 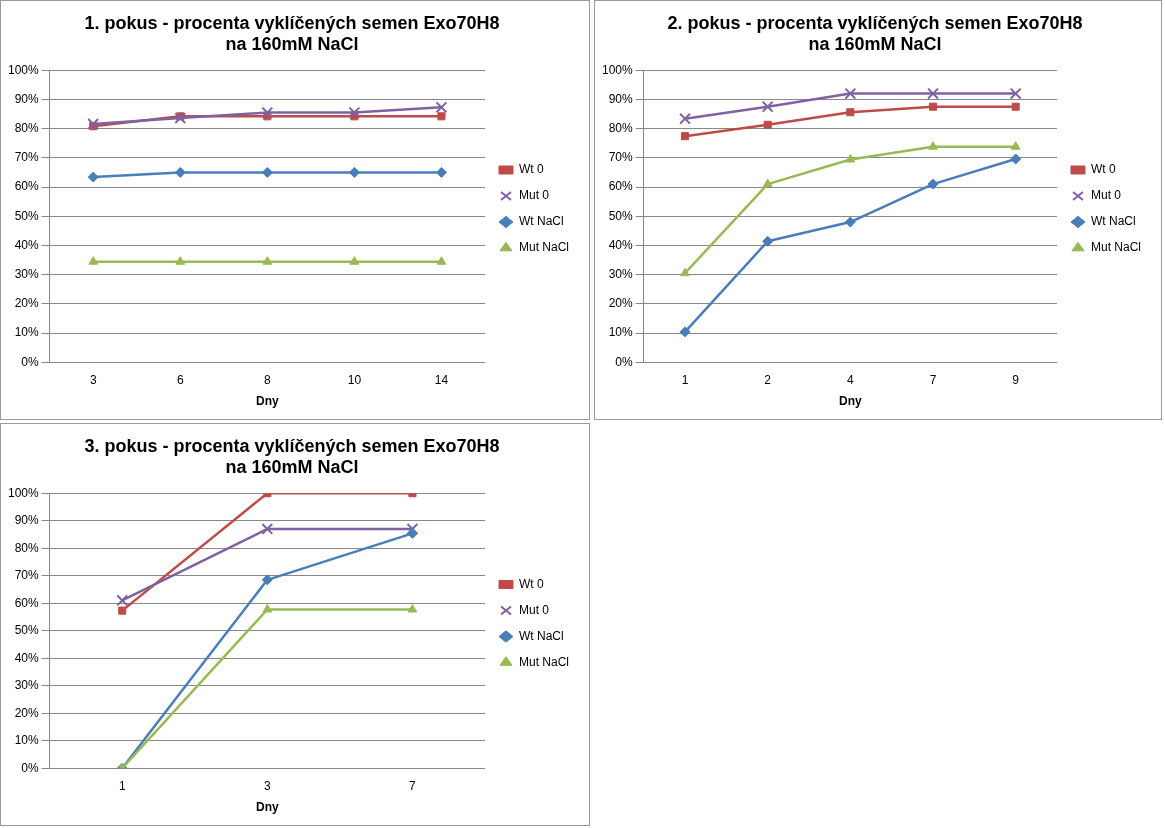 What do you see at coordinates (768, 379) in the screenshot?
I see `x-tick-label: 2` at bounding box center [768, 379].